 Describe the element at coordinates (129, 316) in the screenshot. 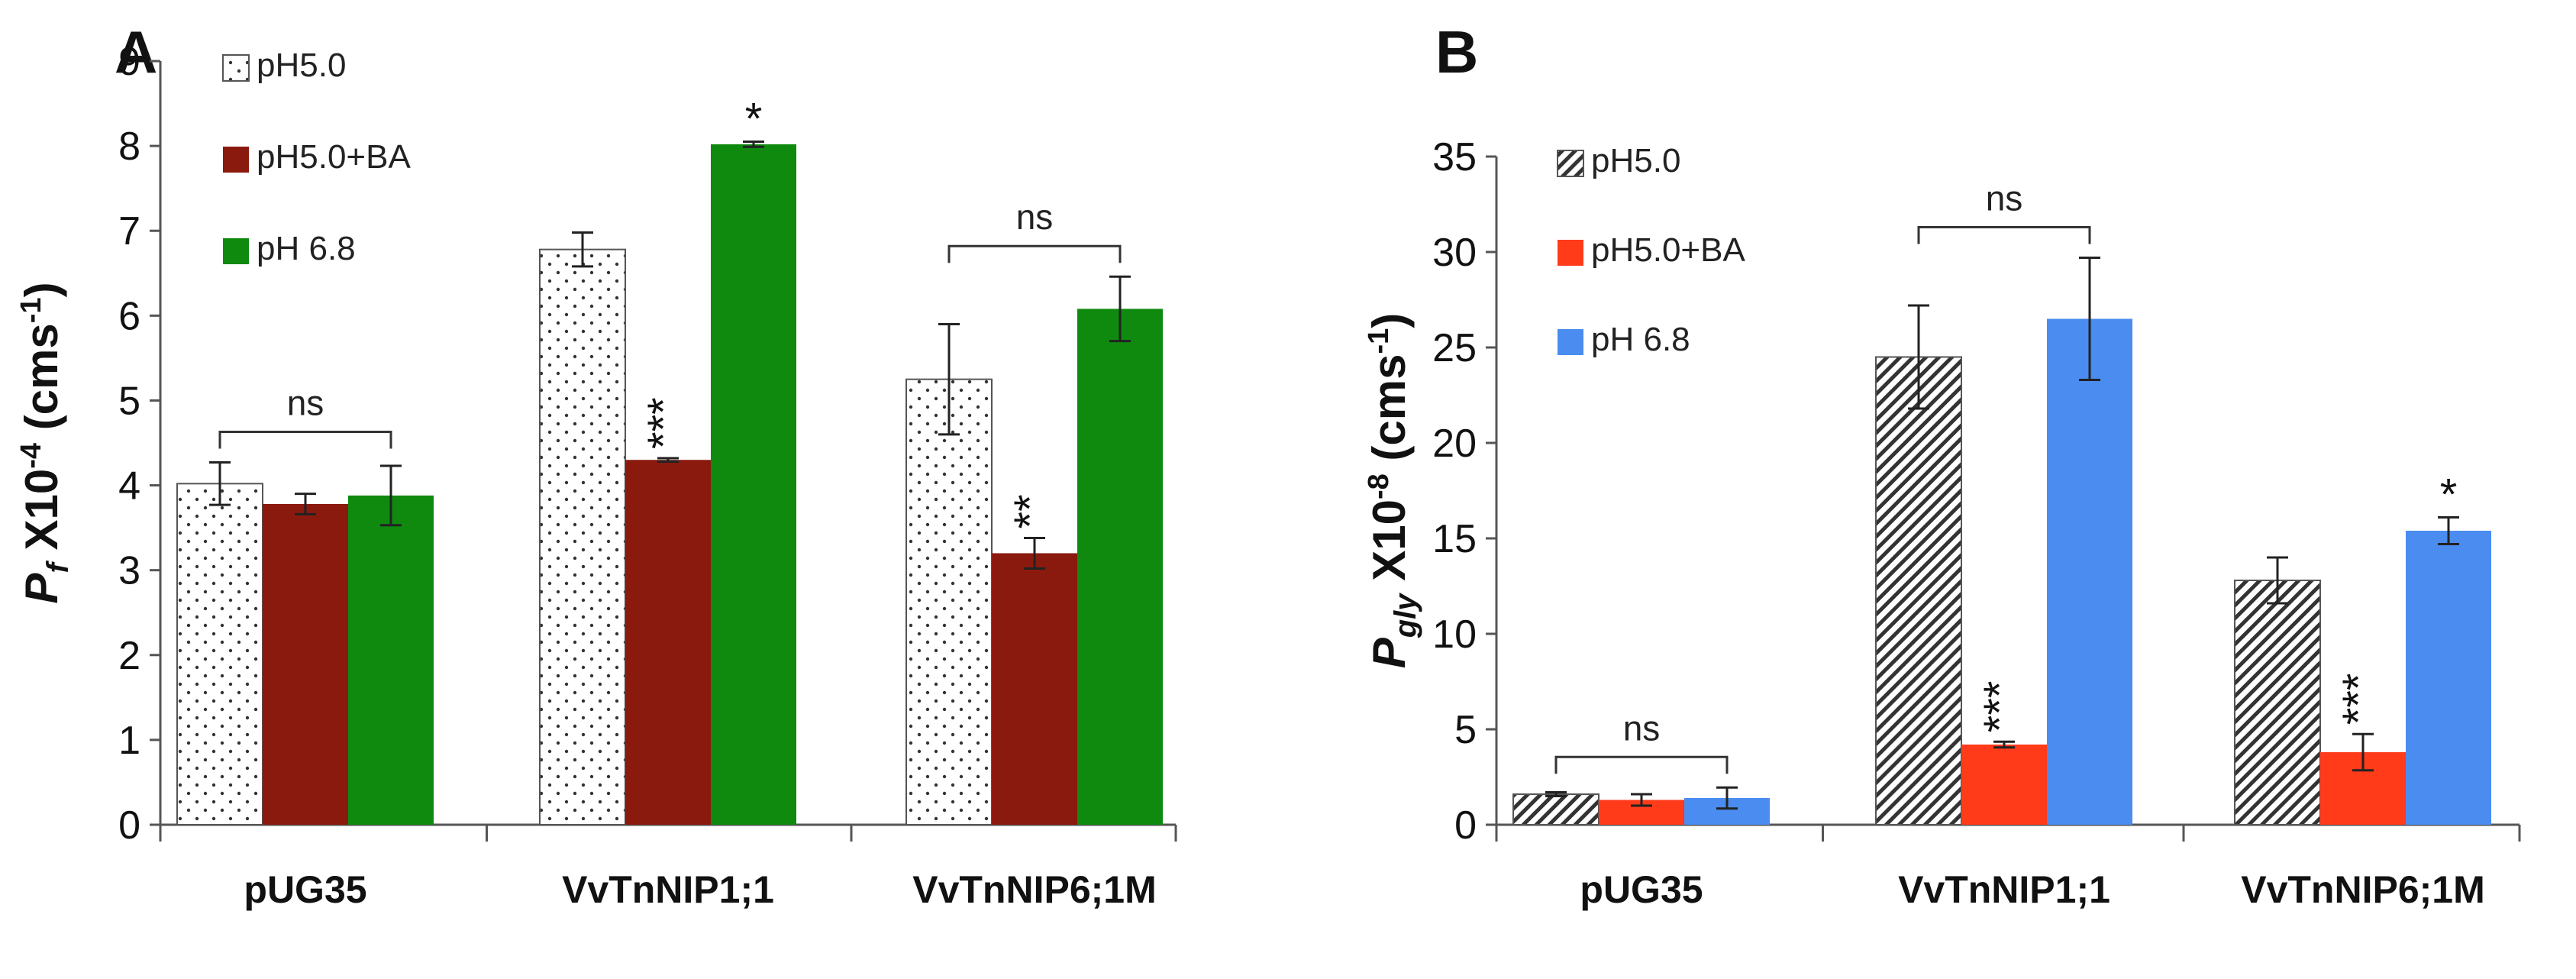

I see `y-tick-label: 6` at that location.